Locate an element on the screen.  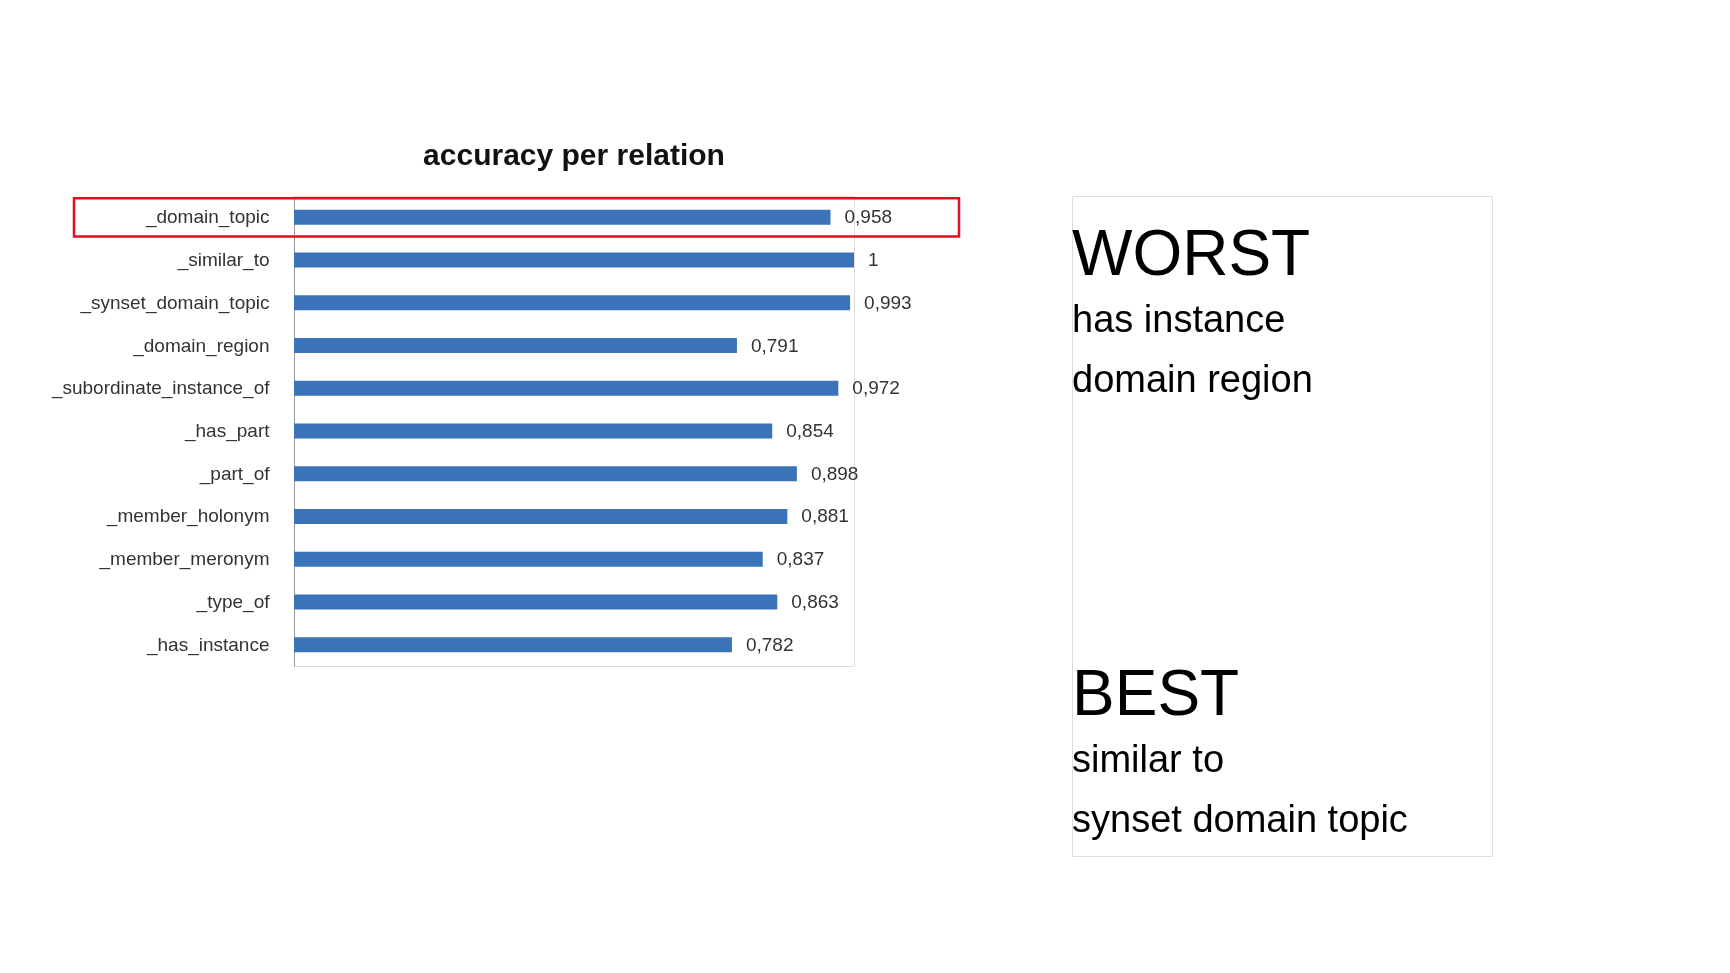
text: synset domain topic is located at coordinates (1240, 819).